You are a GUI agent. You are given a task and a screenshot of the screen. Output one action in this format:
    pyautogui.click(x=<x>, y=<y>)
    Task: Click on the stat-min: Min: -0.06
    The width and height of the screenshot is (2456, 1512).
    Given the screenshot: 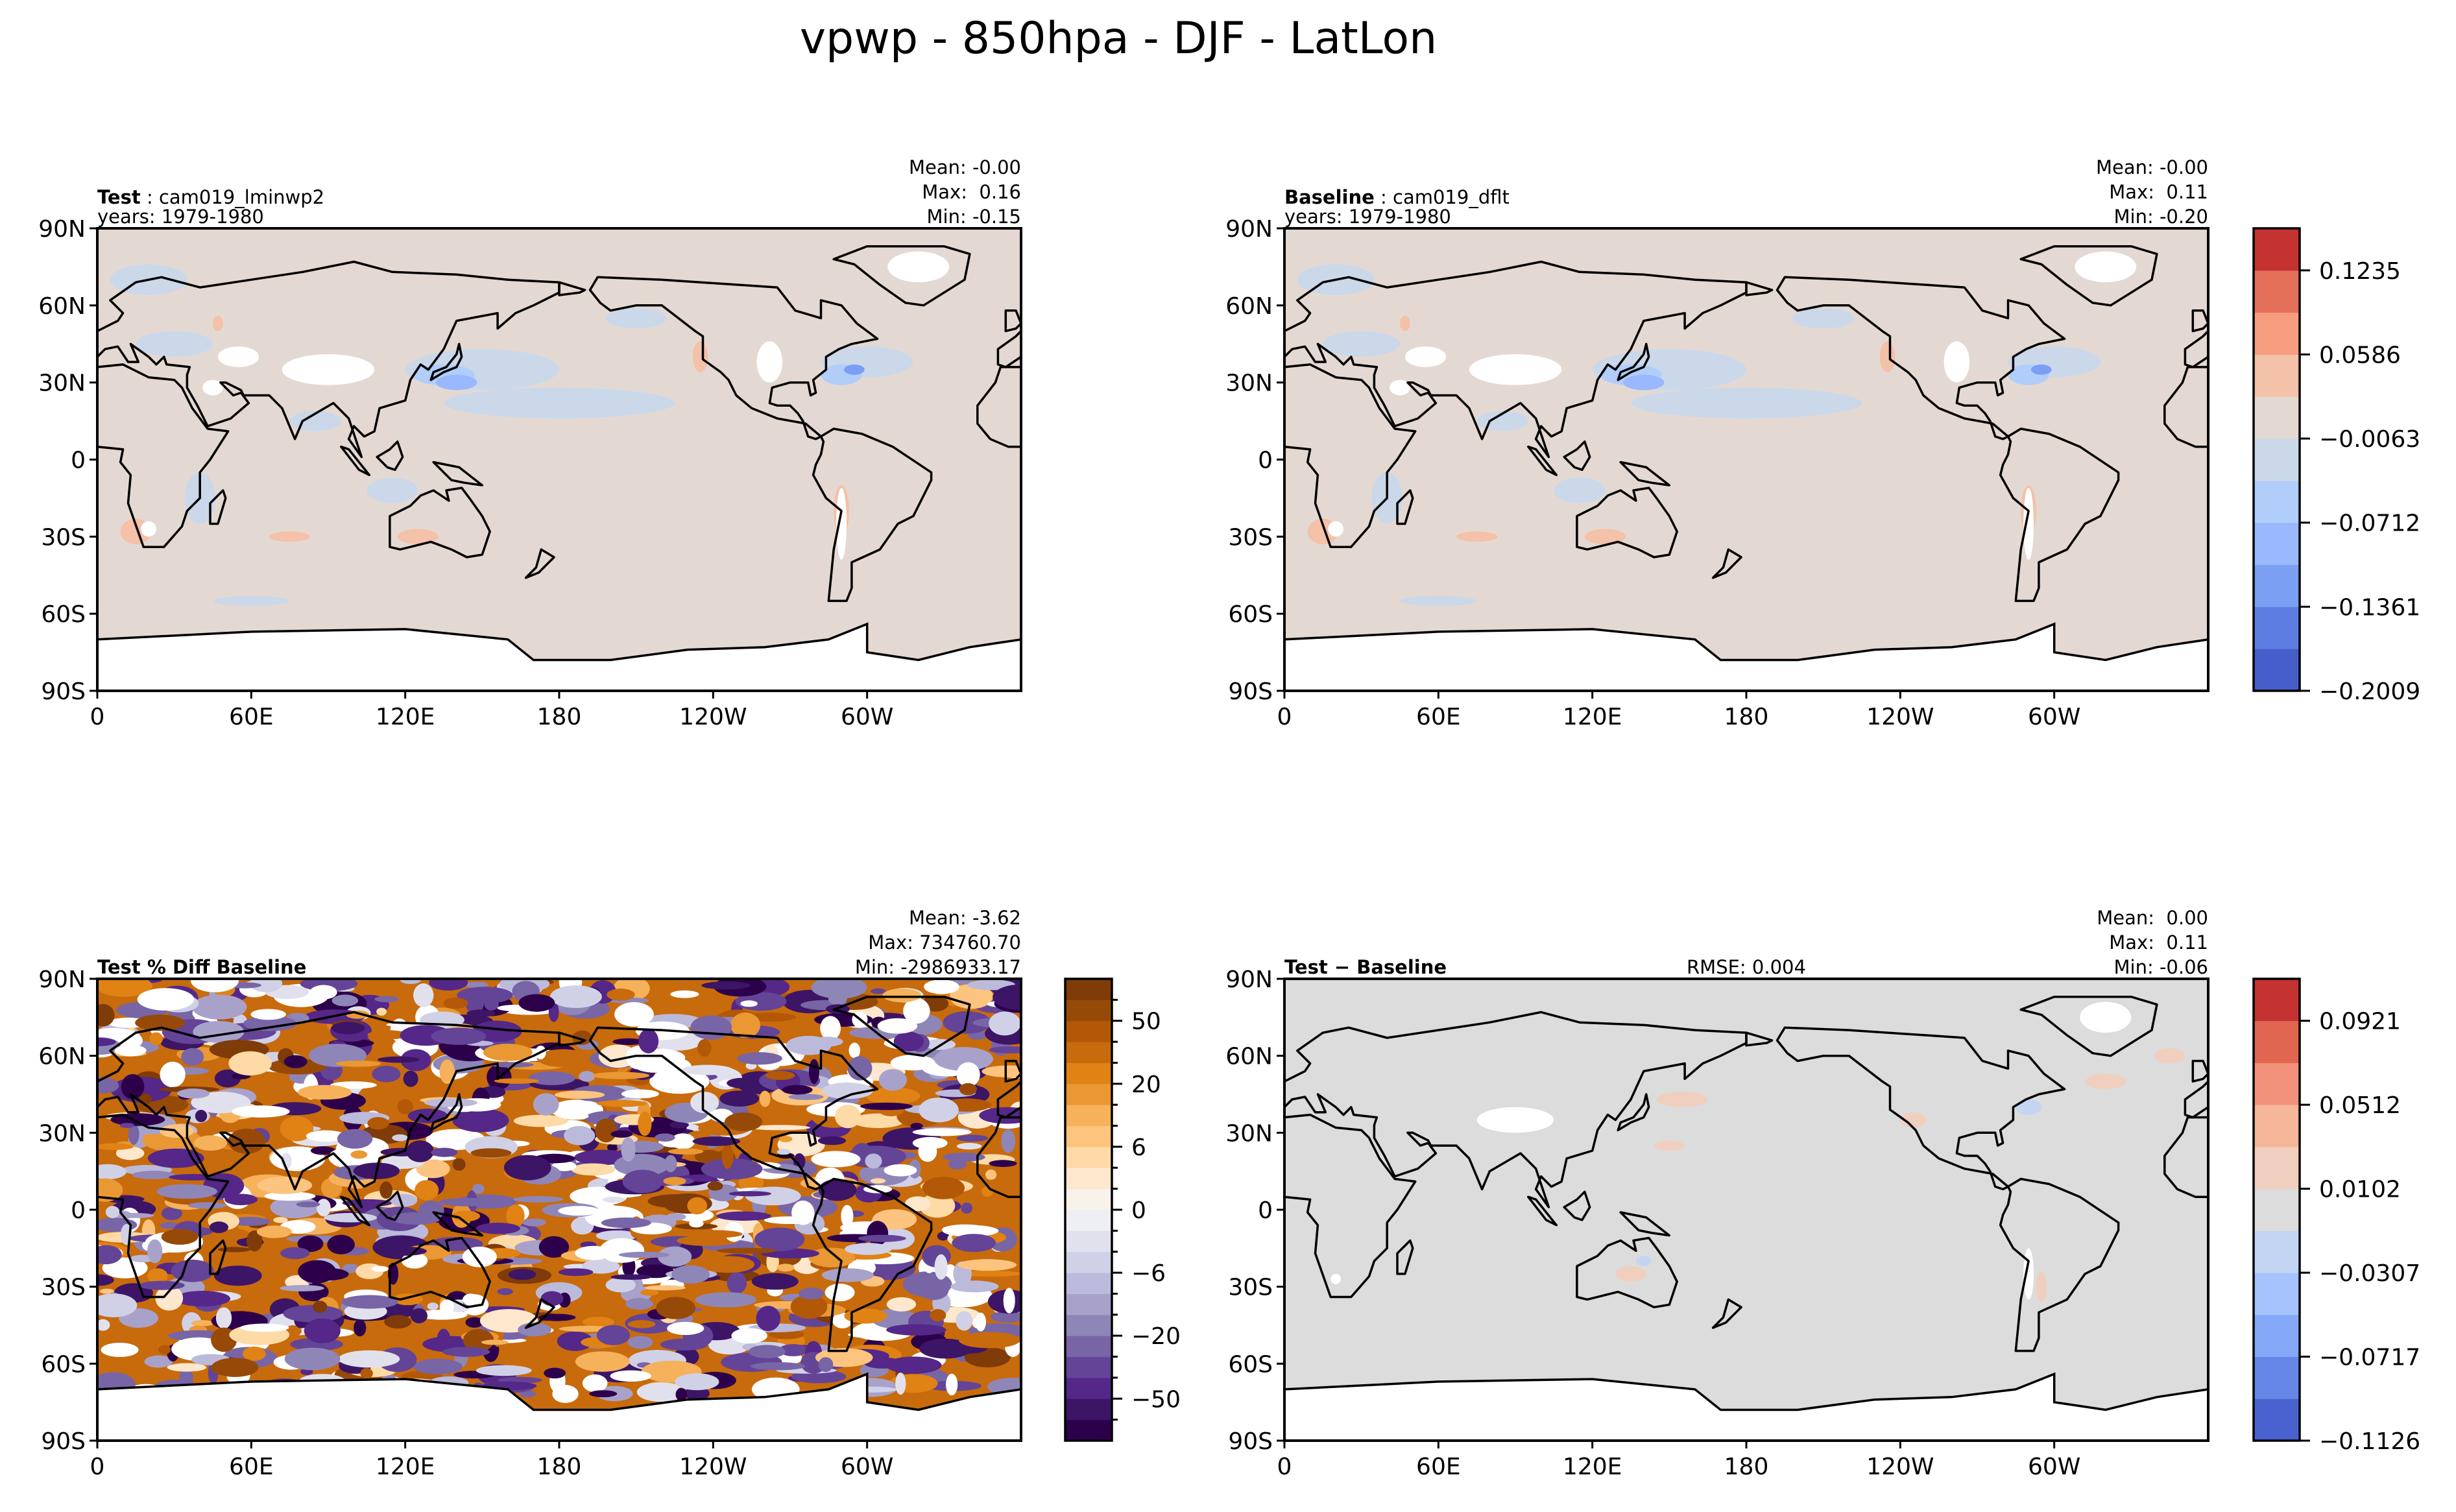 What is the action you would take?
    pyautogui.click(x=2161, y=967)
    